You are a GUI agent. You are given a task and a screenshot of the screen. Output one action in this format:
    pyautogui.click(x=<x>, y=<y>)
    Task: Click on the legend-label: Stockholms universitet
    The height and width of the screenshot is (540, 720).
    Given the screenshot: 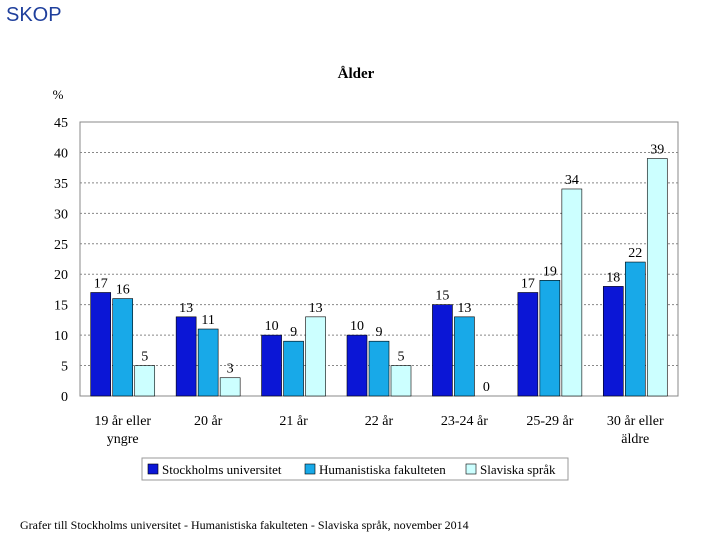 What is the action you would take?
    pyautogui.click(x=222, y=469)
    